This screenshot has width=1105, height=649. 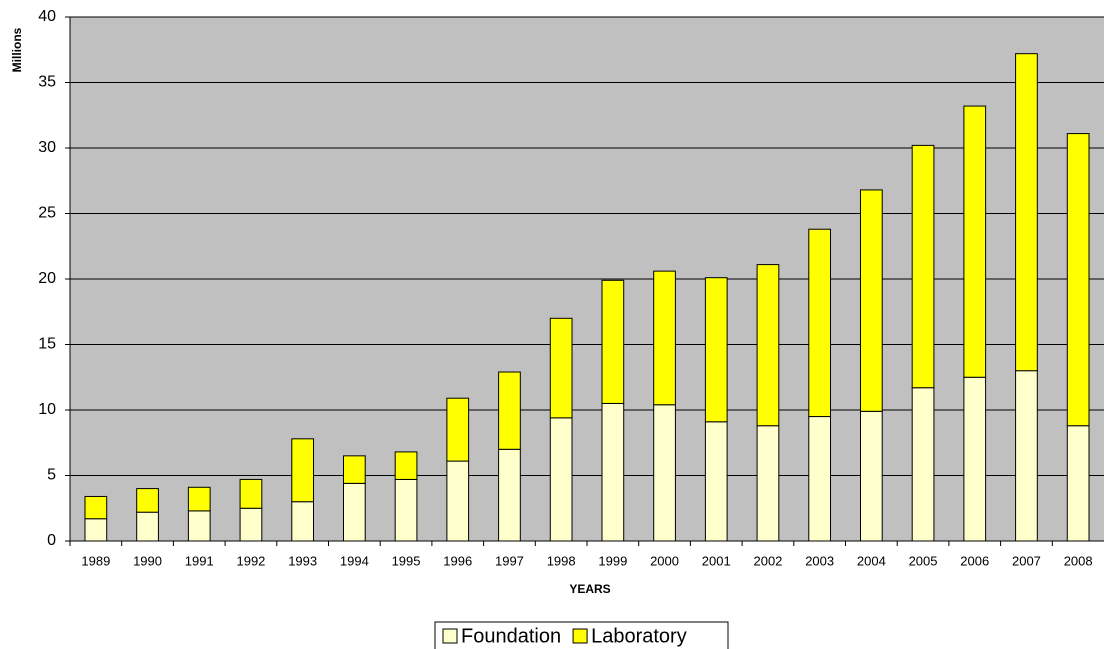 What do you see at coordinates (250, 560) in the screenshot?
I see `x-tick-label: 1992` at bounding box center [250, 560].